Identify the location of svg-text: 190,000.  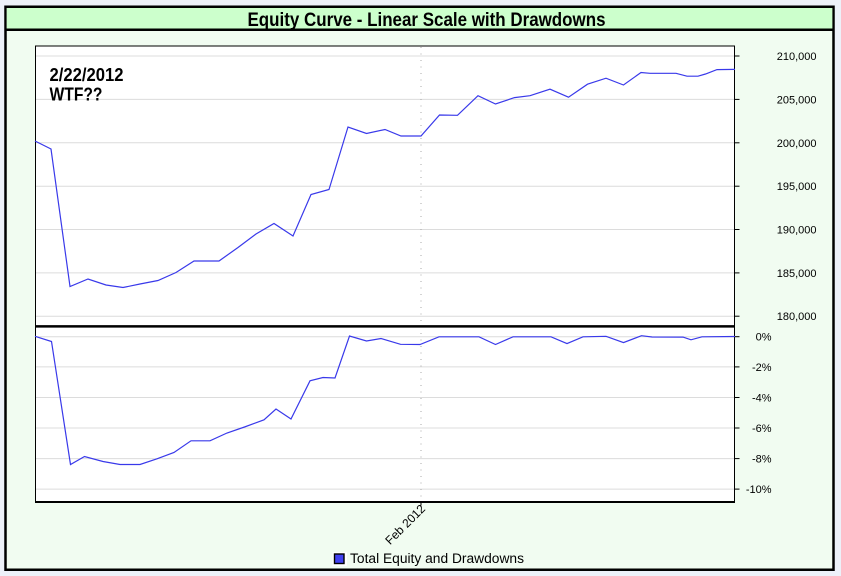
(797, 231).